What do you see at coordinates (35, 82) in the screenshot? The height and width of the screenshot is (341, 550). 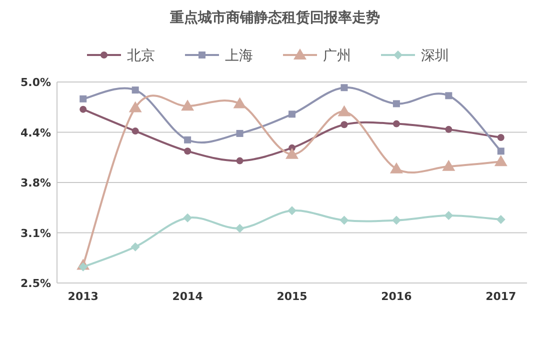 I see `y-tick-label: 5.0%` at bounding box center [35, 82].